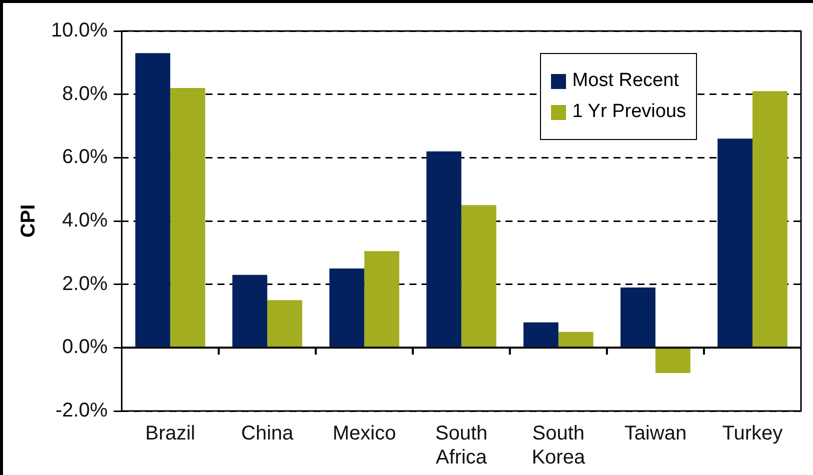  I want to click on y-axis-title: CPI, so click(29, 221).